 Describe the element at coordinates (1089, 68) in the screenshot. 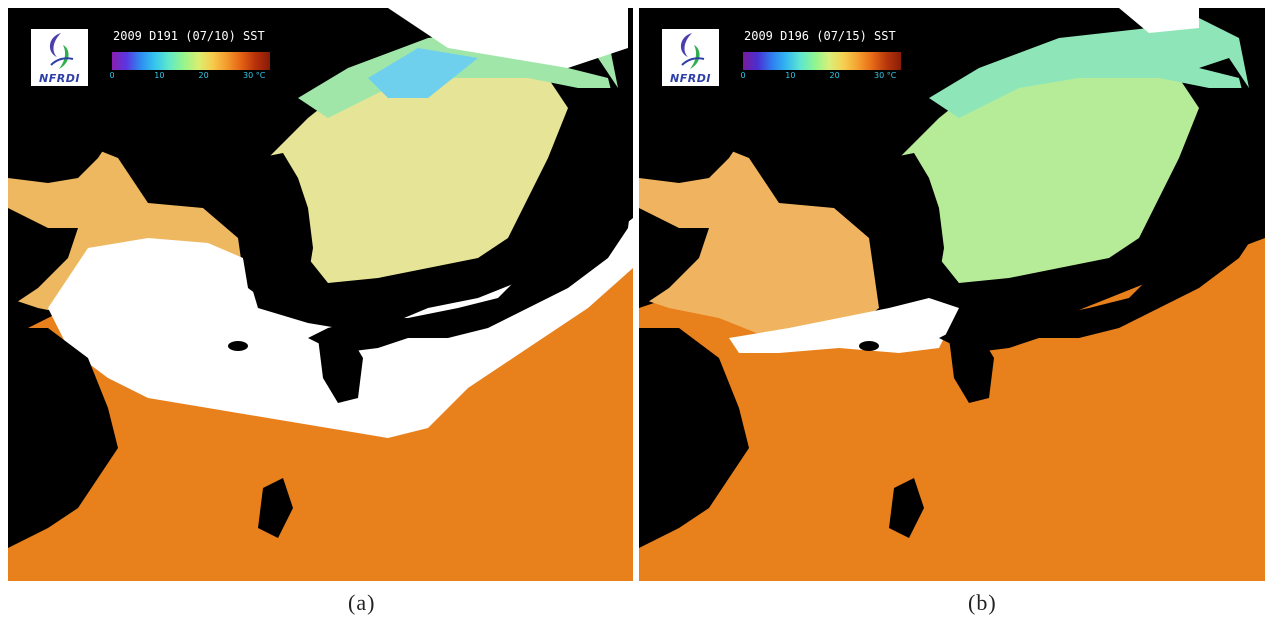

I see `east-sea-north-region` at that location.